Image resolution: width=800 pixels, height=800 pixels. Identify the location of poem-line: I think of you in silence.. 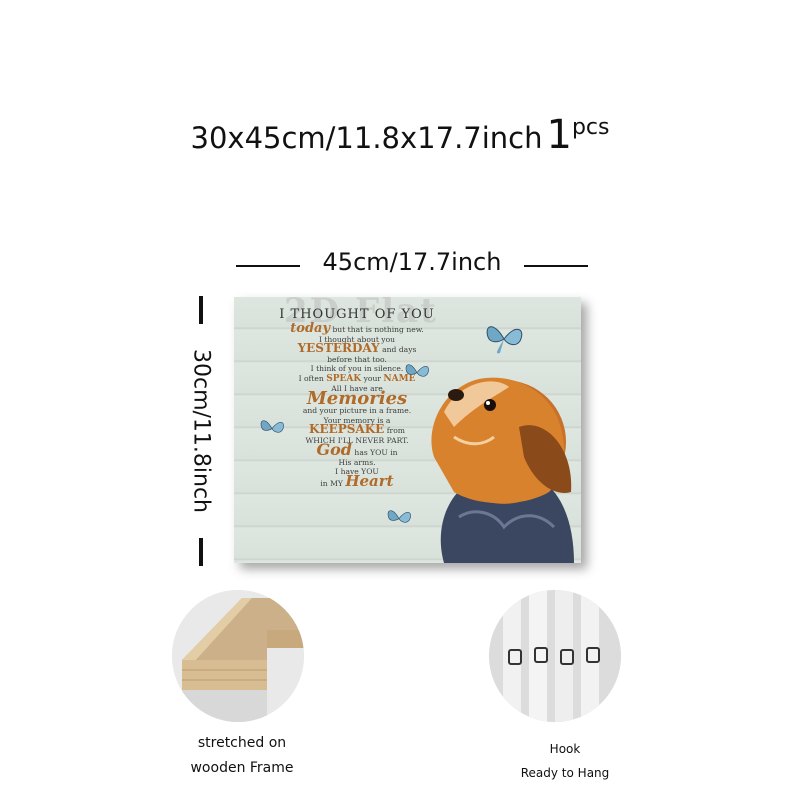
(357, 368).